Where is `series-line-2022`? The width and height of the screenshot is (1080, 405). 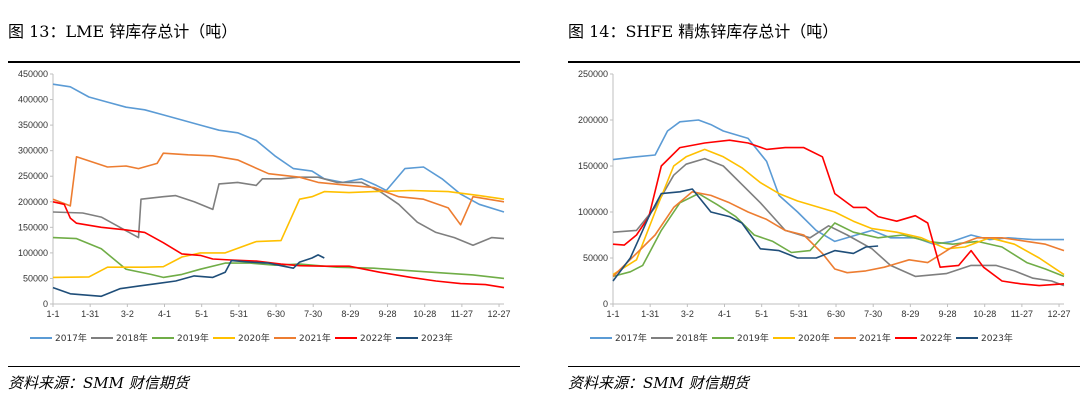 series-line-2022 is located at coordinates (278, 245).